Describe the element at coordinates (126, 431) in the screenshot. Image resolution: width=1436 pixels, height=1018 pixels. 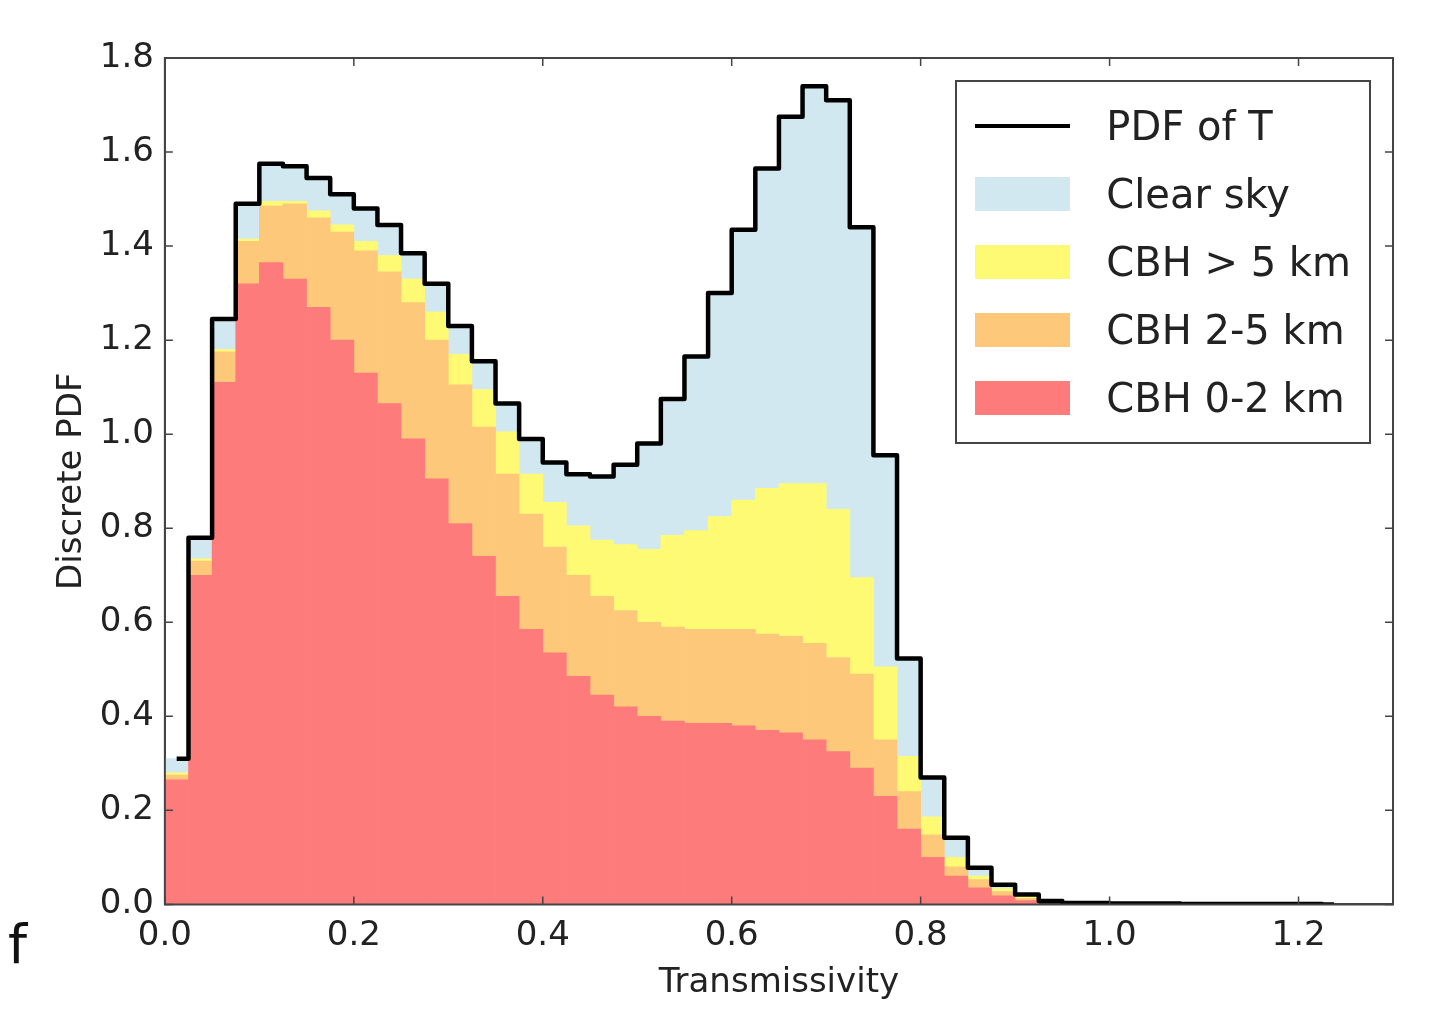
I see `y-tick-label: 1.0` at that location.